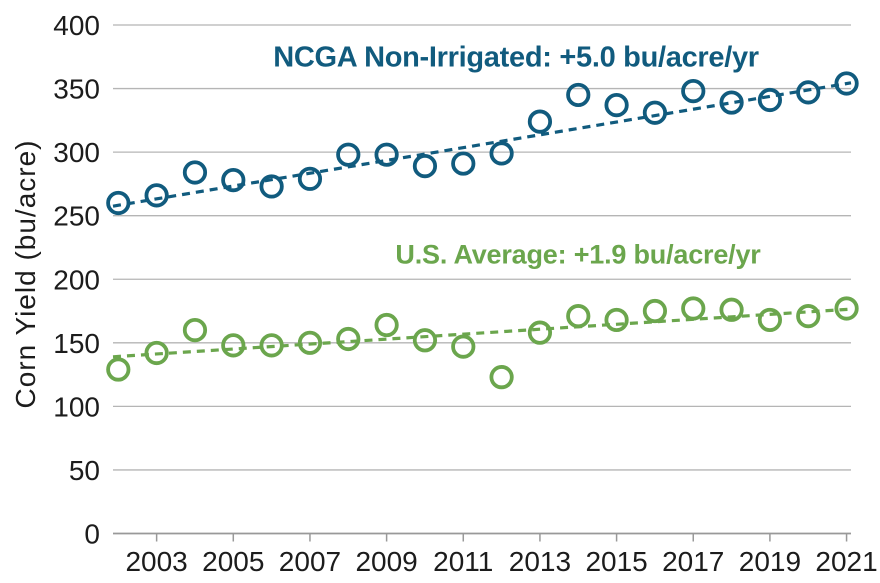 The height and width of the screenshot is (583, 880). Describe the element at coordinates (463, 561) in the screenshot. I see `x-tick-label-2011: 2011` at that location.